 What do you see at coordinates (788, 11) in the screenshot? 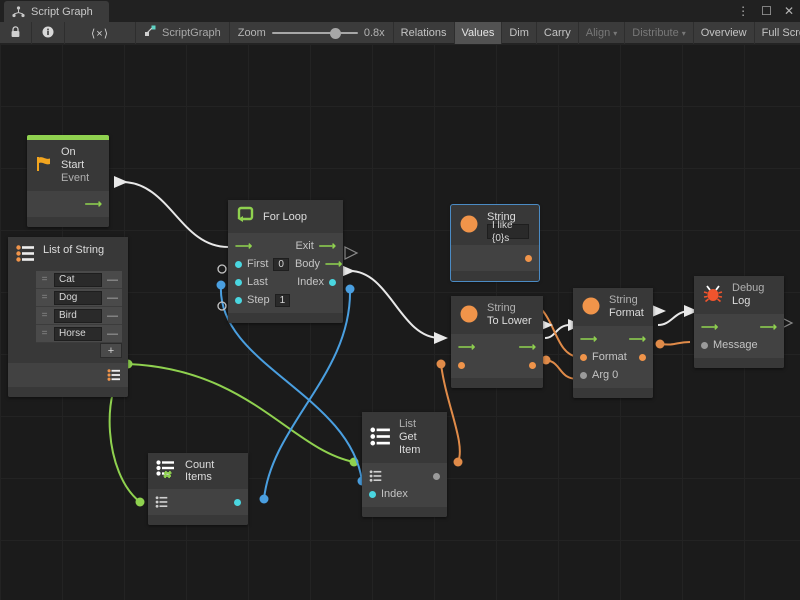
I see `close-icon: ✕` at bounding box center [788, 11].